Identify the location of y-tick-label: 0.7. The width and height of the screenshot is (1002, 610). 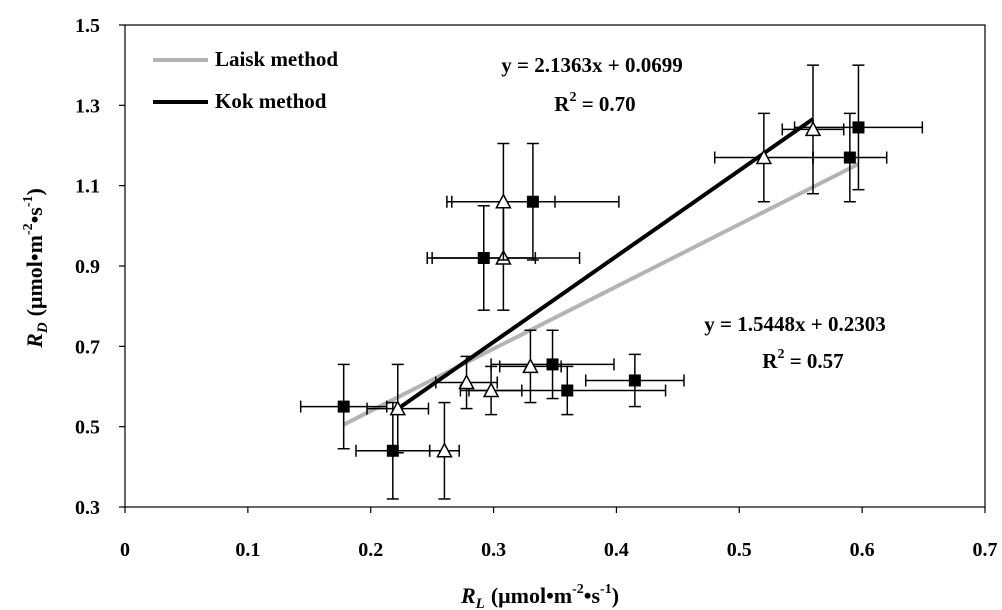
(87, 347).